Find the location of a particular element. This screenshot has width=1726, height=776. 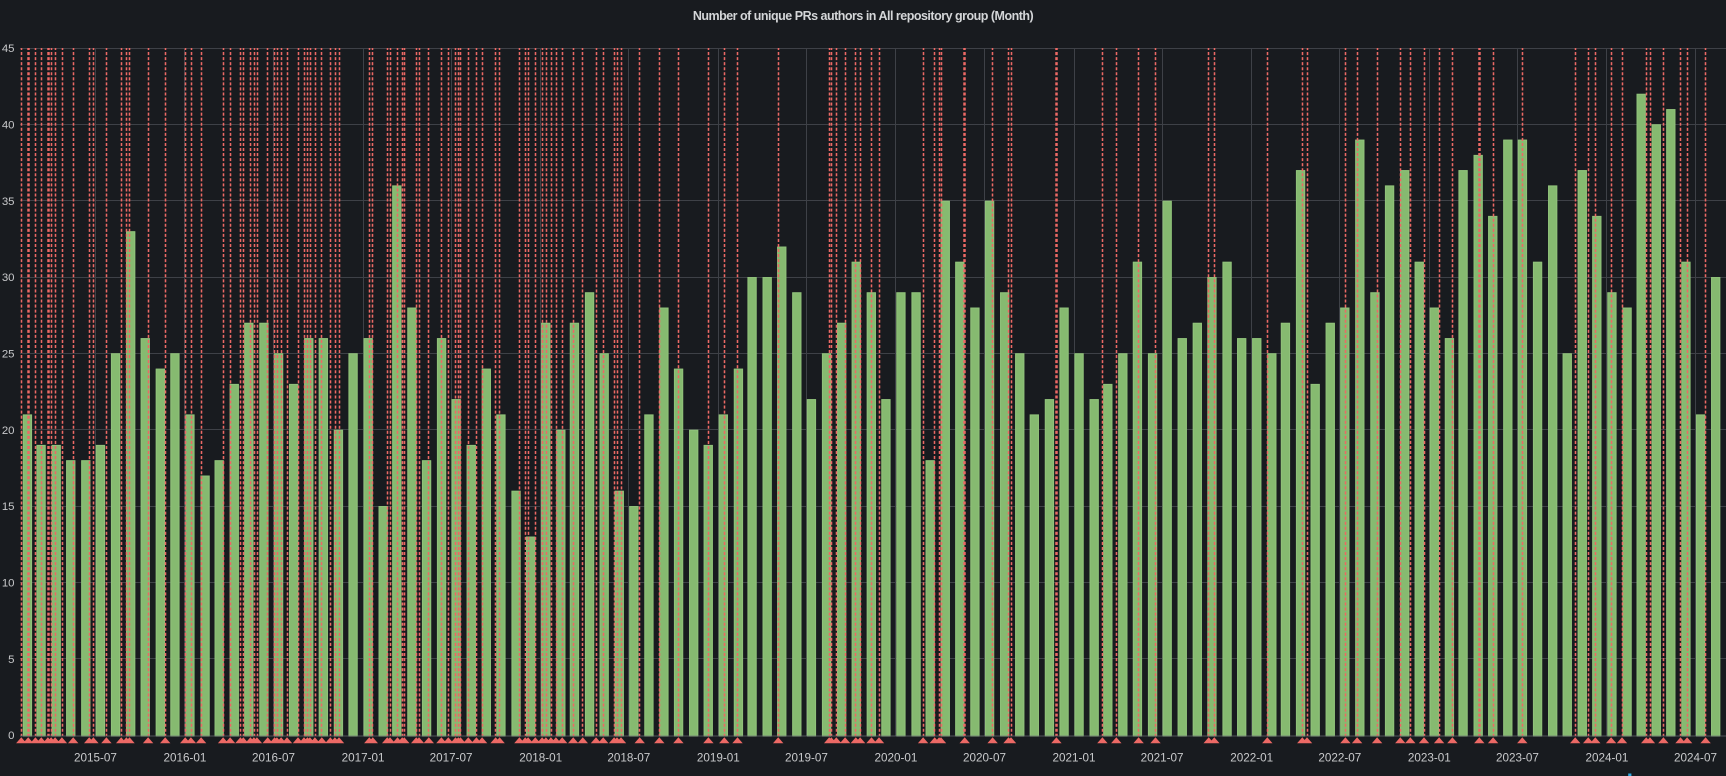

svg-text: 2016-01 is located at coordinates (184, 758).